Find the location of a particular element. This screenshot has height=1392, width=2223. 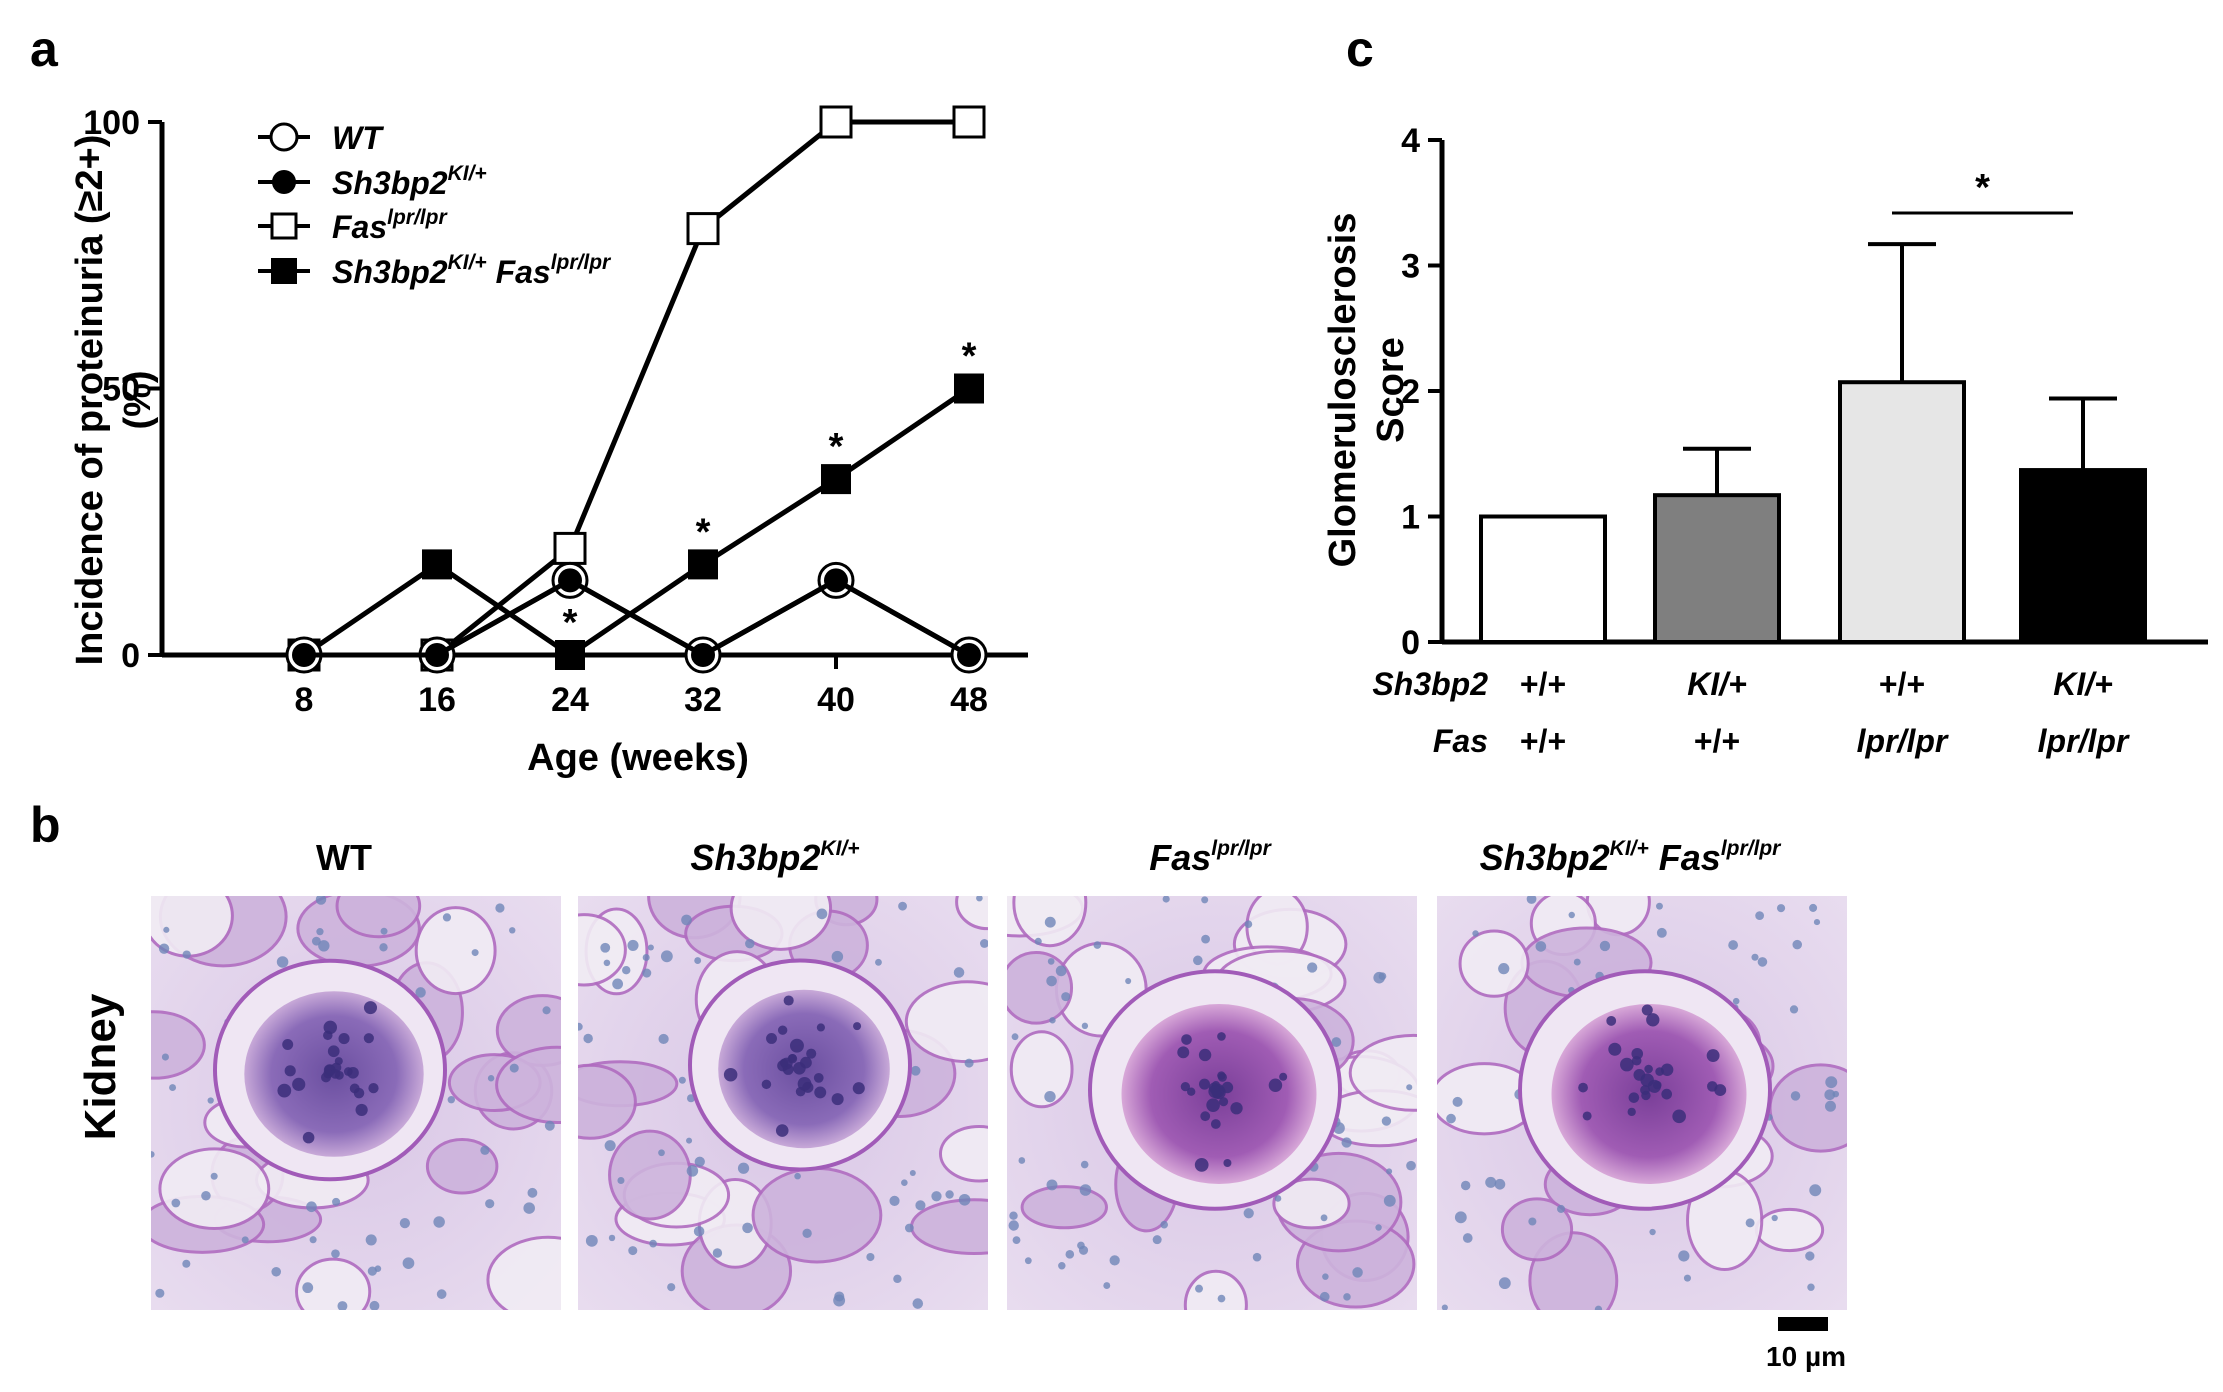

panel-letter-a: a is located at coordinates (44, 49).